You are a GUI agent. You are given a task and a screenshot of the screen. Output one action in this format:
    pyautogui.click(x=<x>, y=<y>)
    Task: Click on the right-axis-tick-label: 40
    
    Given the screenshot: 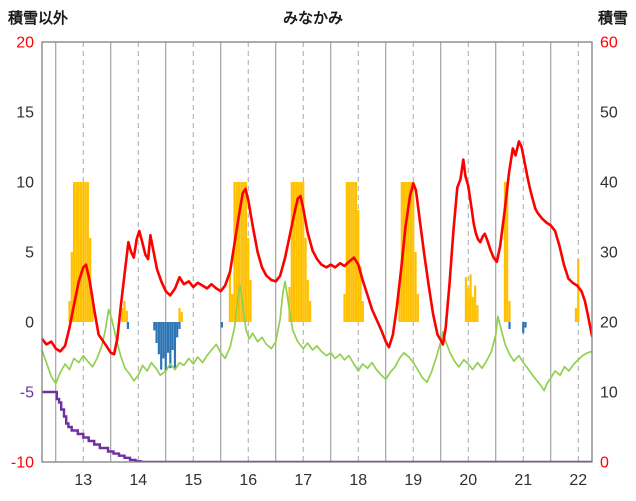 What is the action you would take?
    pyautogui.click(x=609, y=183)
    